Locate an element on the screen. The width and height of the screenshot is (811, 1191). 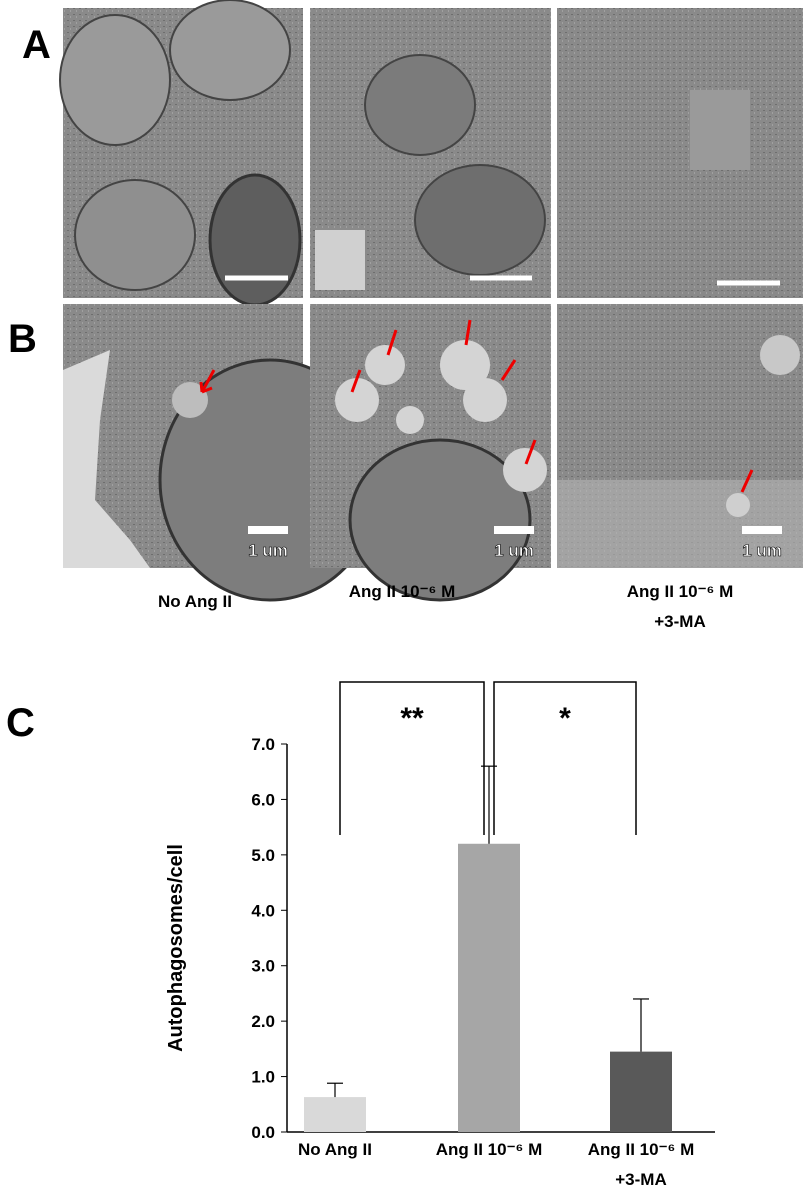
significance-label: * is located at coordinates (565, 718).